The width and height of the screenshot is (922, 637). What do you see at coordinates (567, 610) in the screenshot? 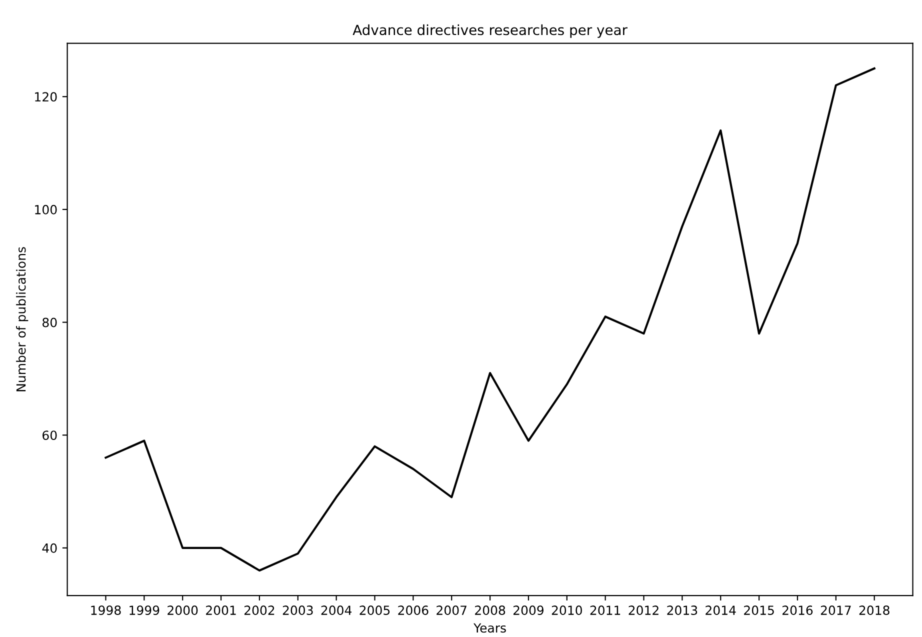
I see `x-tick-label: 2010` at bounding box center [567, 610].